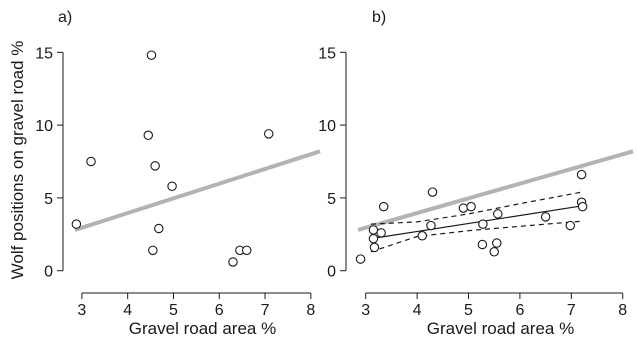 Image resolution: width=637 pixels, height=342 pixels. I want to click on confidence-band-lower, so click(476, 236).